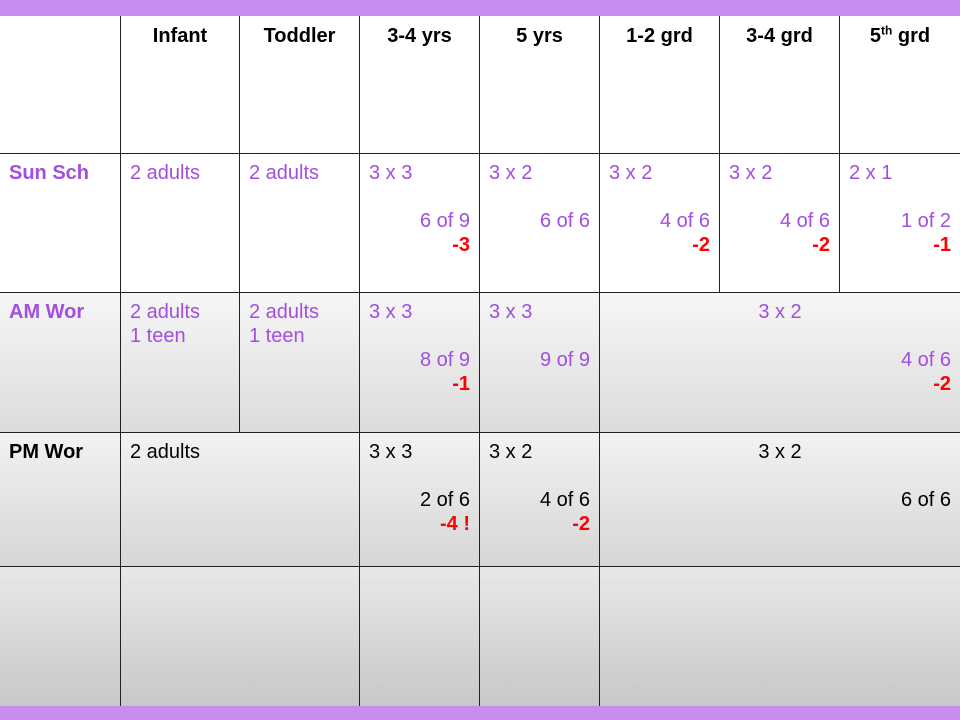 The image size is (960, 720). I want to click on shortfall: -3, so click(461, 245).